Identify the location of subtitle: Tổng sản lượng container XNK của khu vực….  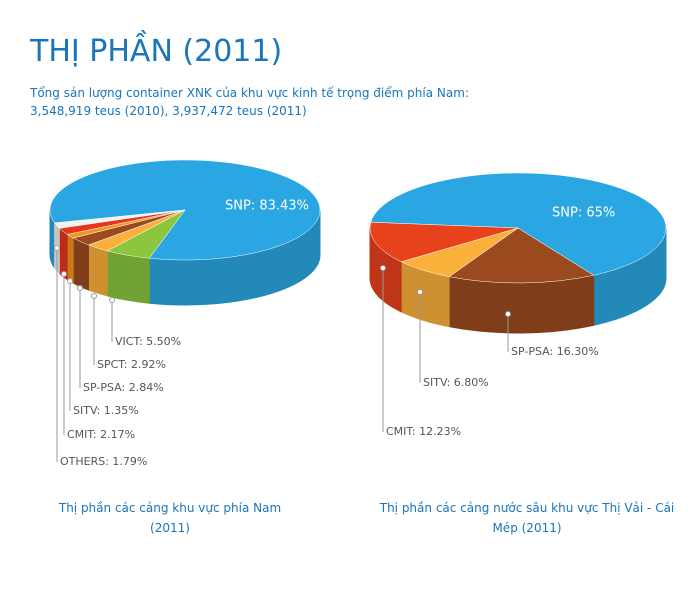
(249, 102).